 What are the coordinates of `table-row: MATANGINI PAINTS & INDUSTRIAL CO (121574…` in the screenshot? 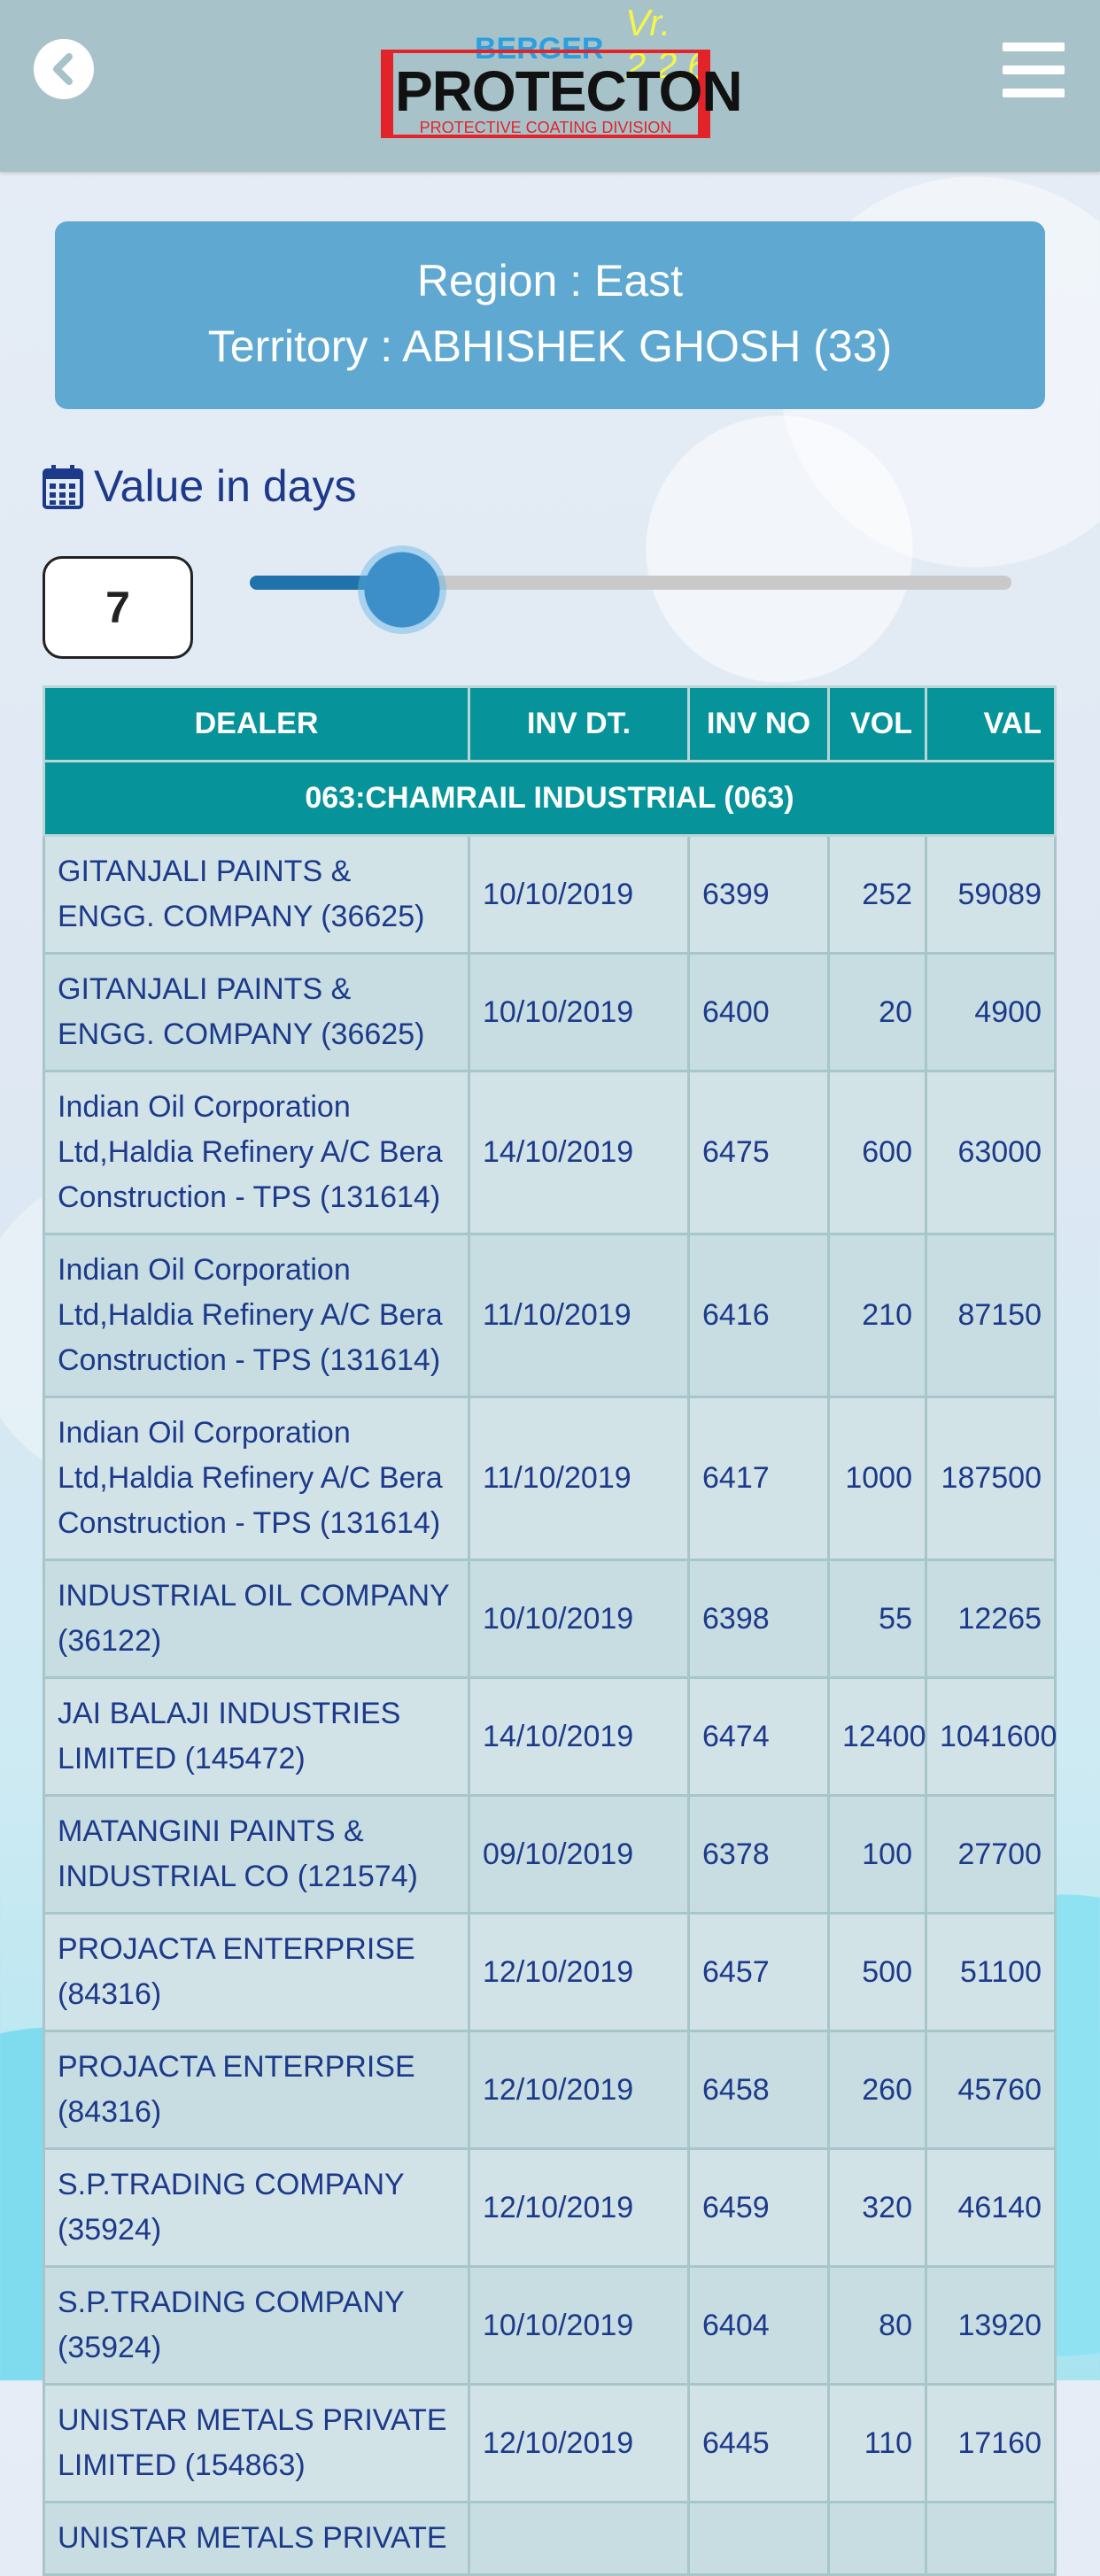 It's located at (550, 1854).